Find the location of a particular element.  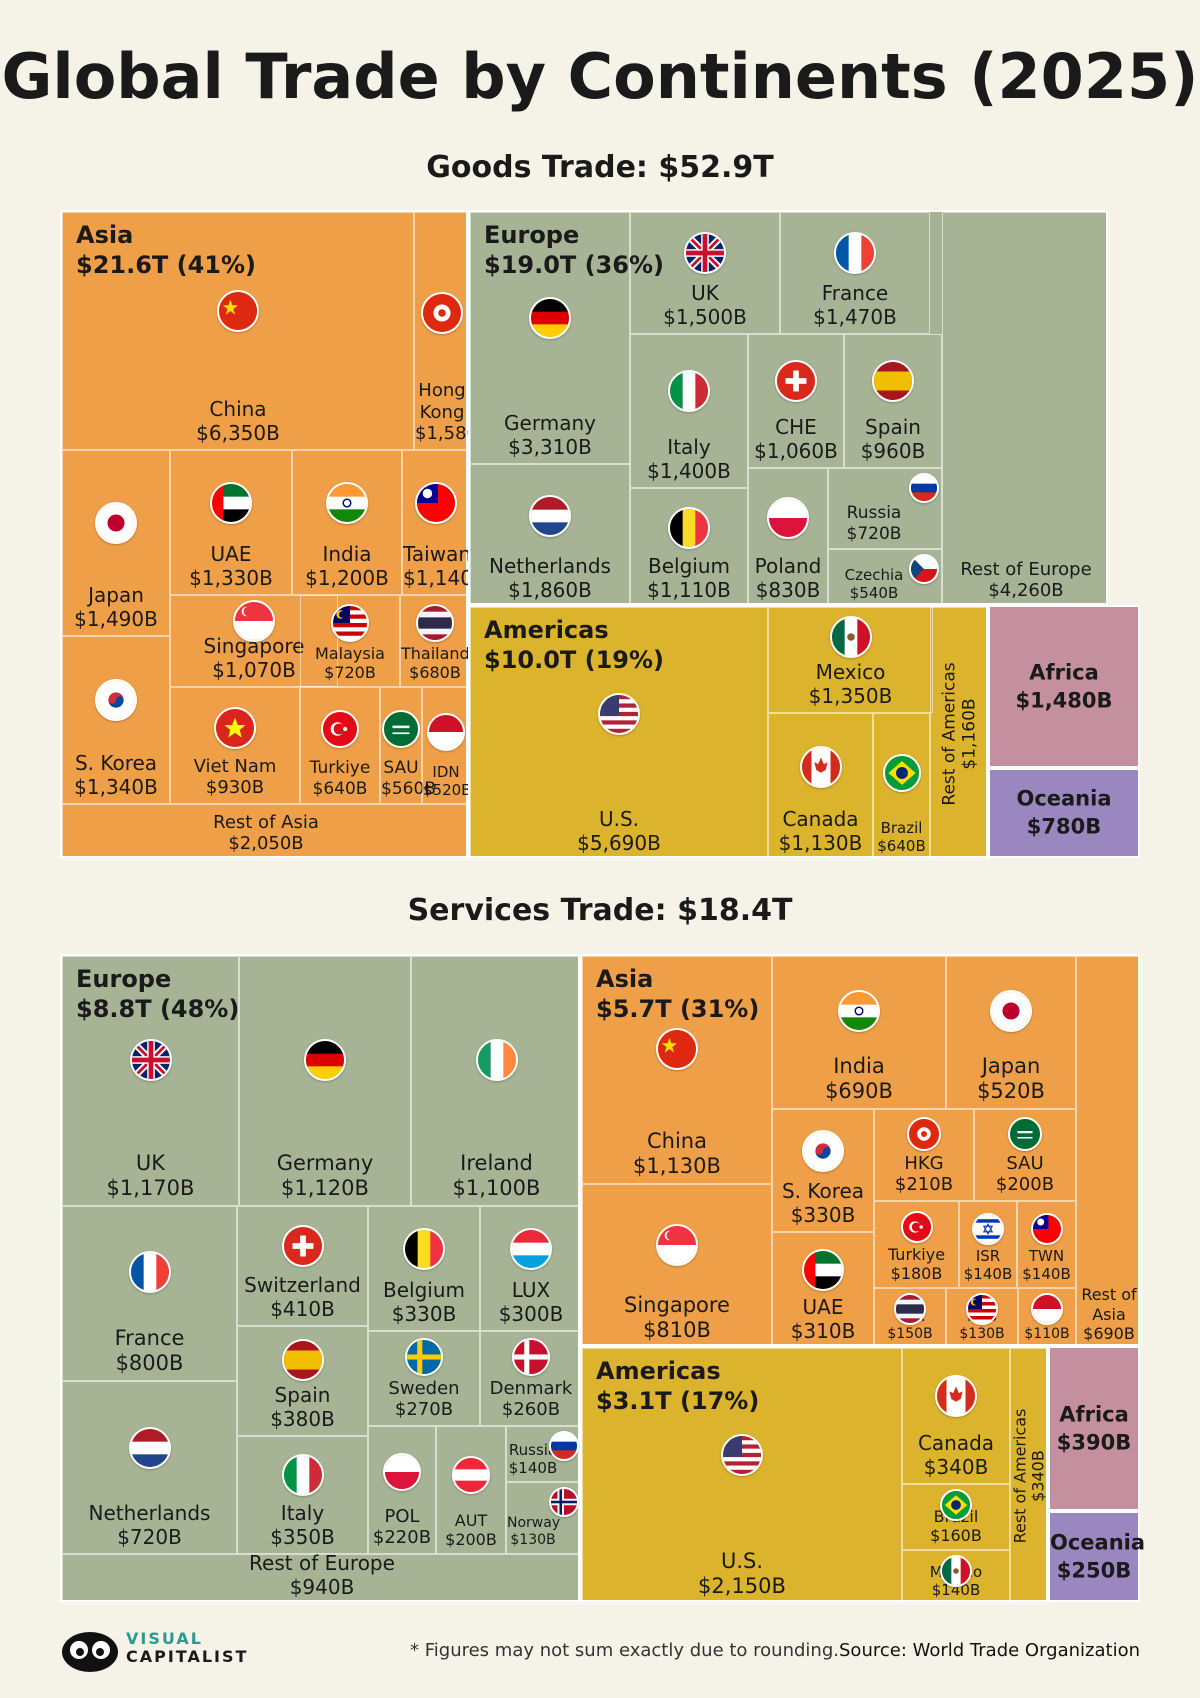

tile-label: Poland $830B is located at coordinates (788, 578).